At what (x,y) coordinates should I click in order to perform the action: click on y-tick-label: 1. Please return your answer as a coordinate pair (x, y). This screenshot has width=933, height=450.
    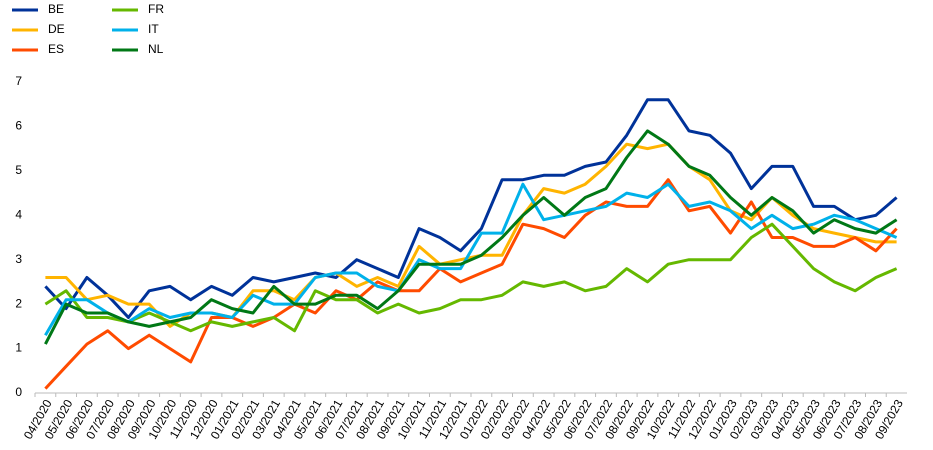
    Looking at the image, I should click on (18, 348).